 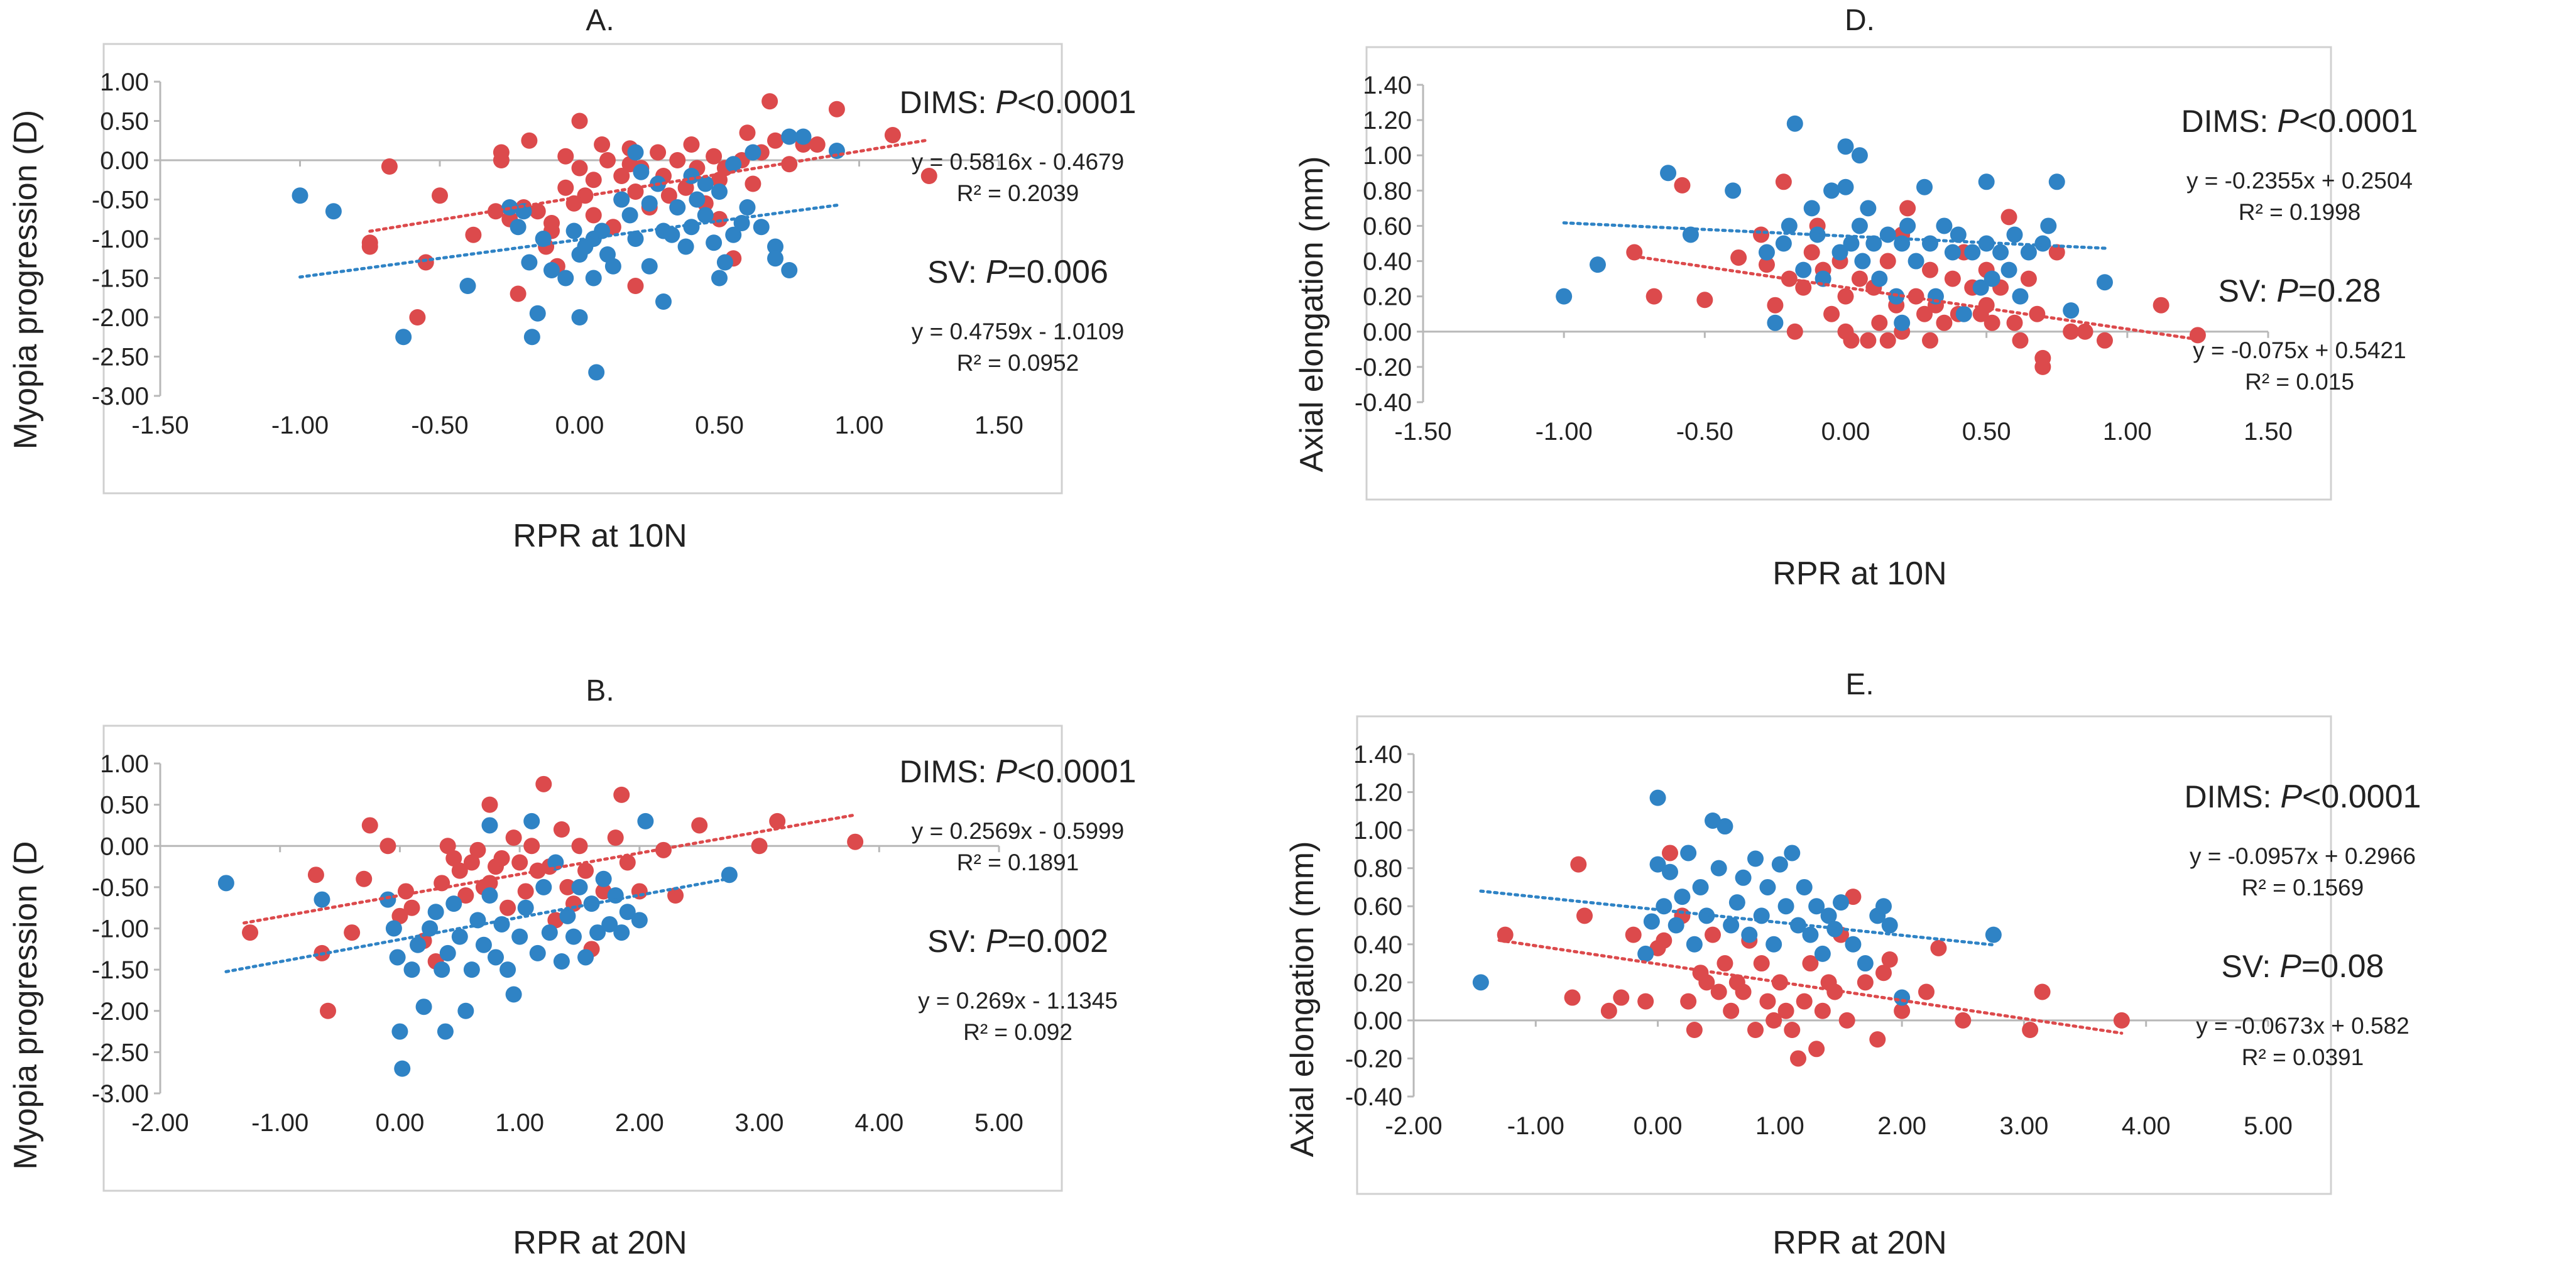 What do you see at coordinates (1377, 831) in the screenshot?
I see `y-tick-label: 1.00` at bounding box center [1377, 831].